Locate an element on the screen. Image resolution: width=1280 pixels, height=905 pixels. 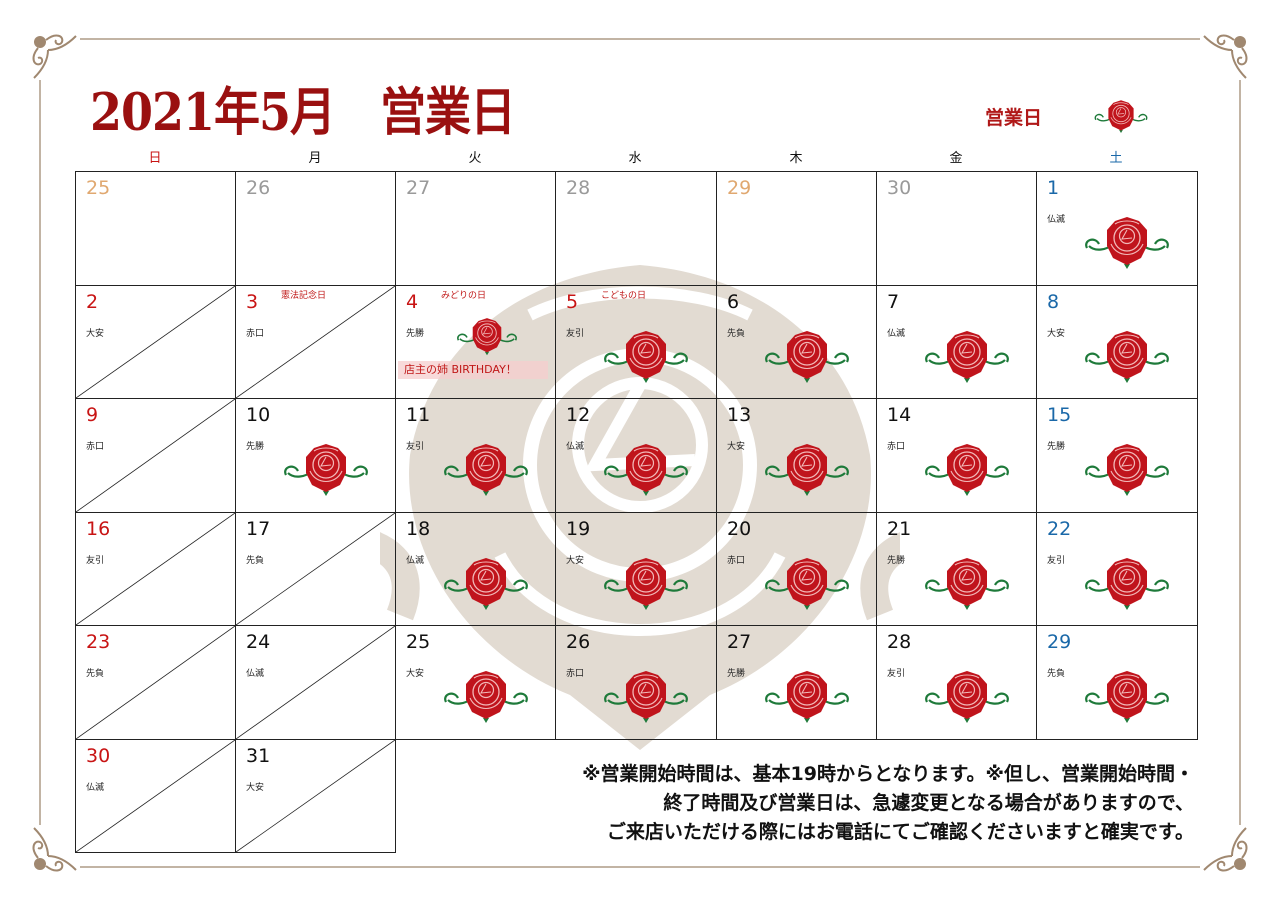
holiday-name: こどもの日 is located at coordinates (624, 296).